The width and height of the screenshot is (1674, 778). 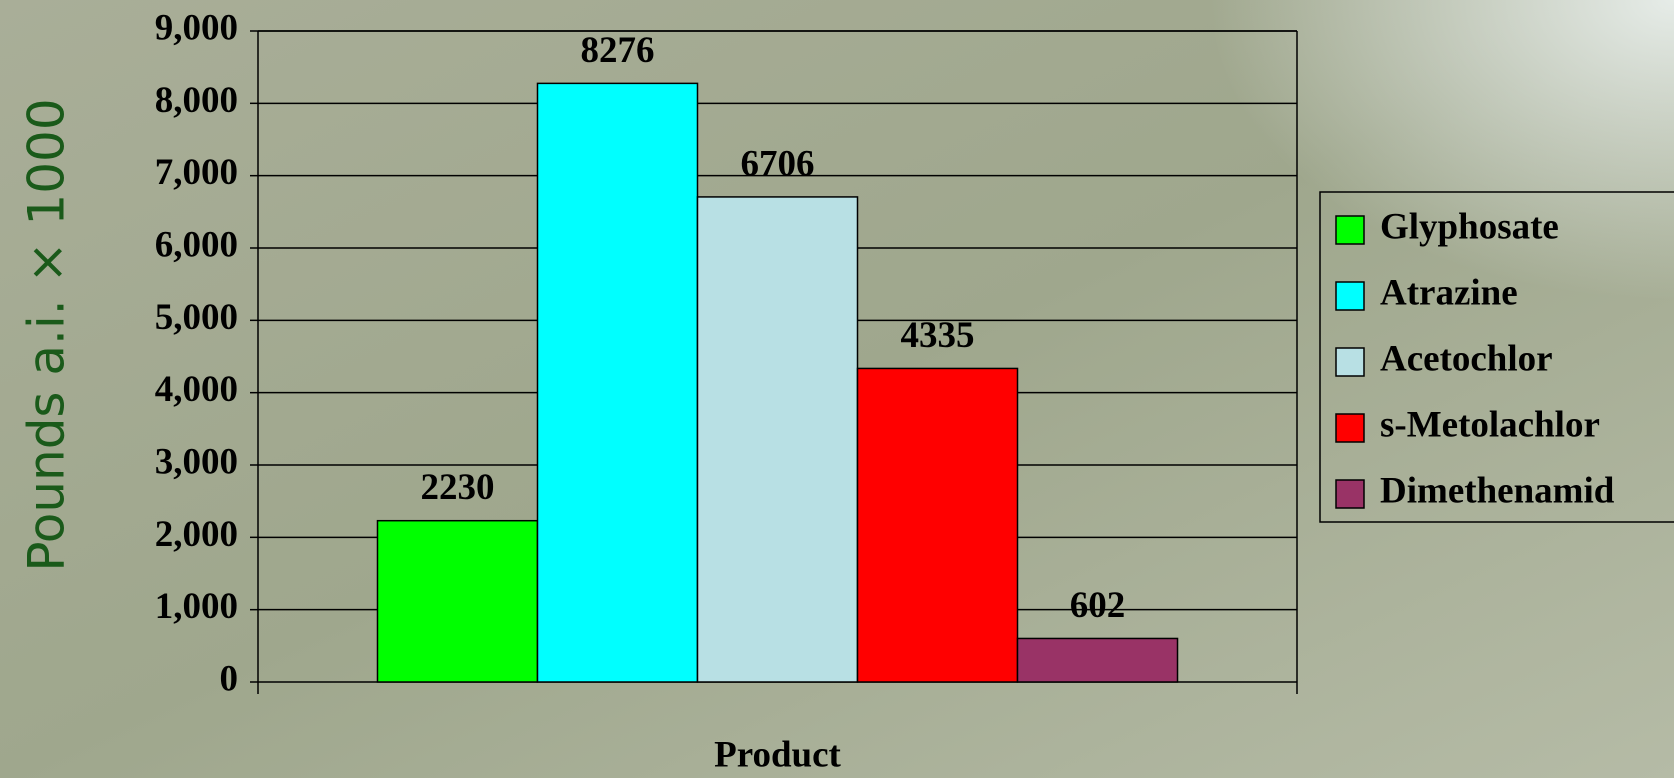 What do you see at coordinates (938, 335) in the screenshot?
I see `data-label: 4335` at bounding box center [938, 335].